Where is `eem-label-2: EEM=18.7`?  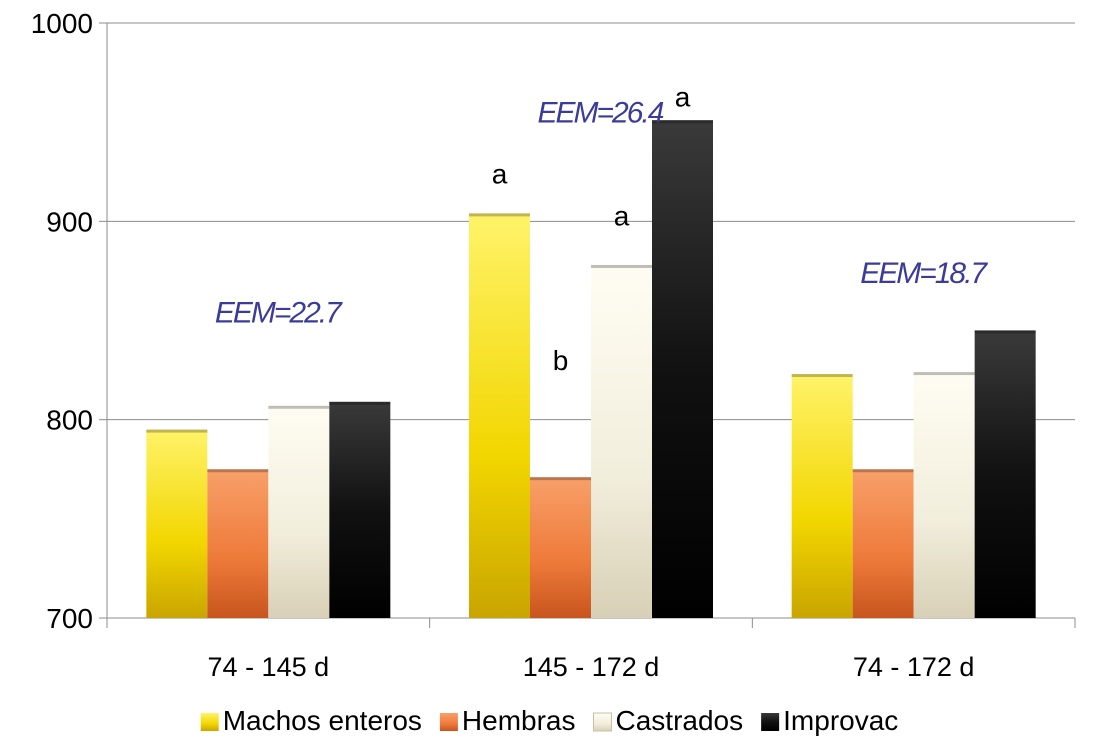 eem-label-2: EEM=18.7 is located at coordinates (924, 273).